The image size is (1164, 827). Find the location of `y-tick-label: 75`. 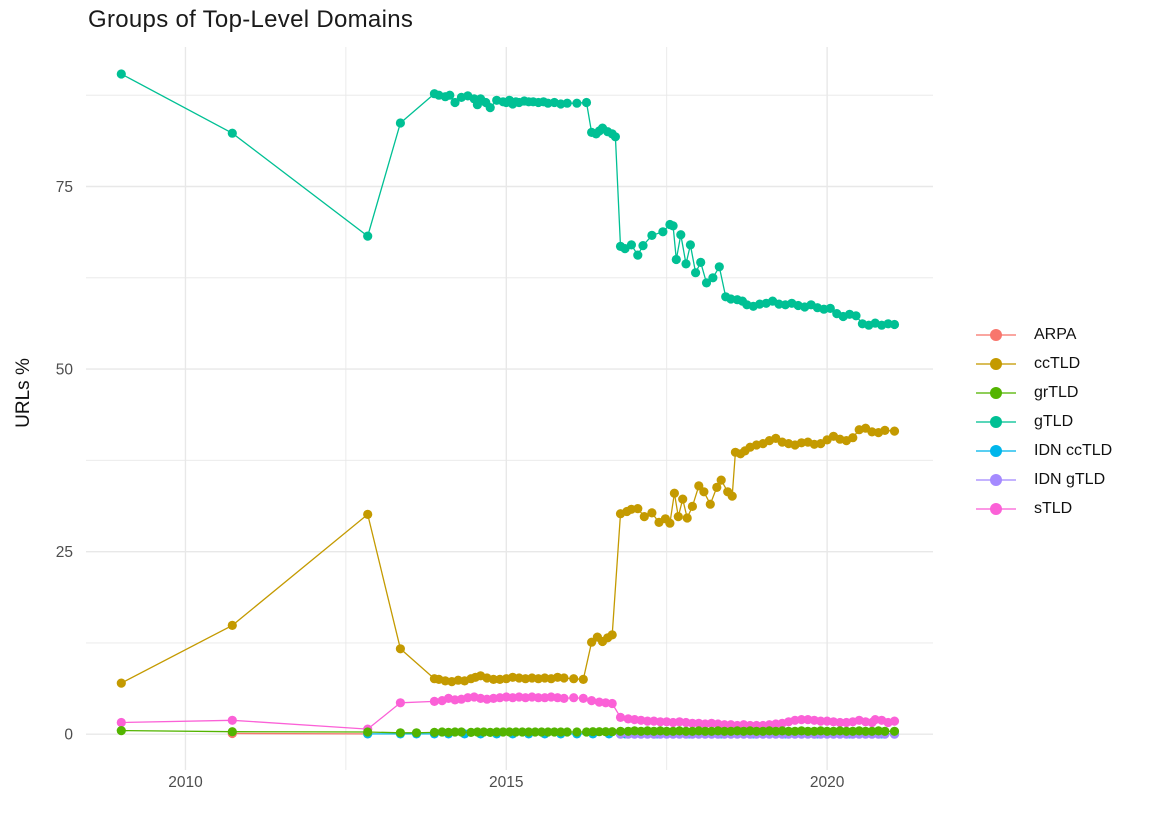

y-tick-label: 75 is located at coordinates (64, 187).